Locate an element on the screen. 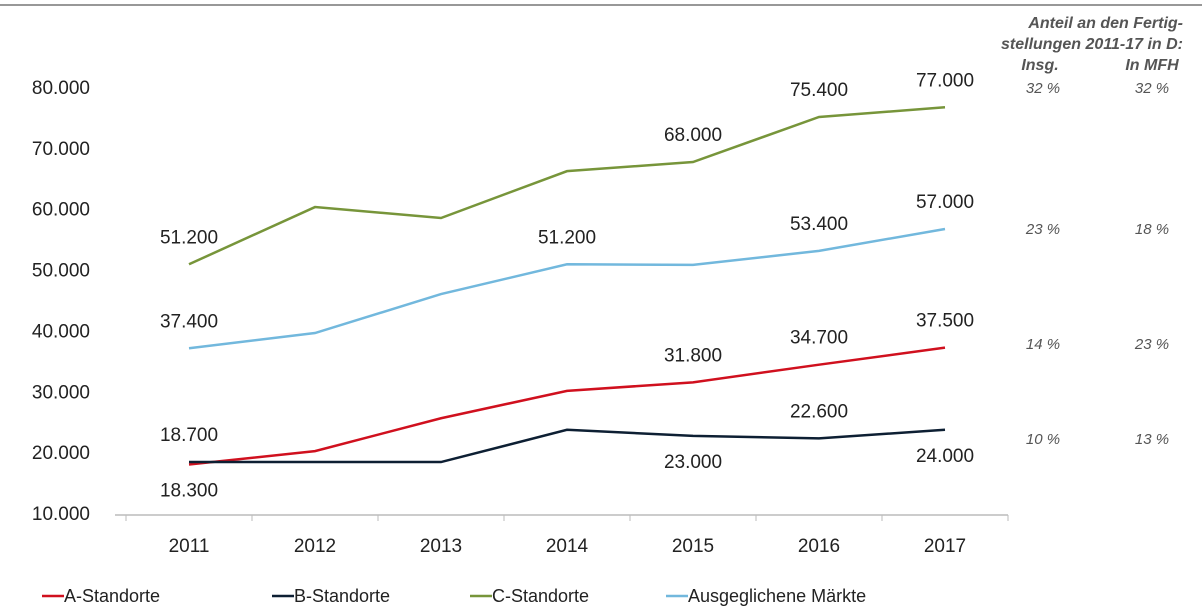  side-table-cell: 10 % is located at coordinates (1043, 439).